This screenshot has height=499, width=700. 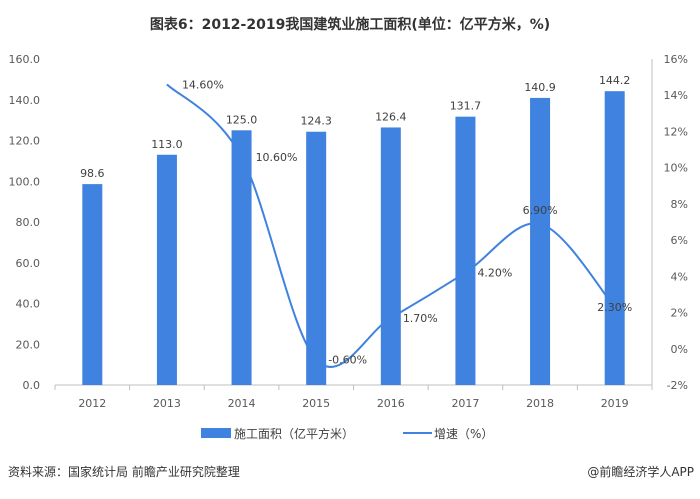 What do you see at coordinates (316, 121) in the screenshot?
I see `bar-data-label: 124.3` at bounding box center [316, 121].